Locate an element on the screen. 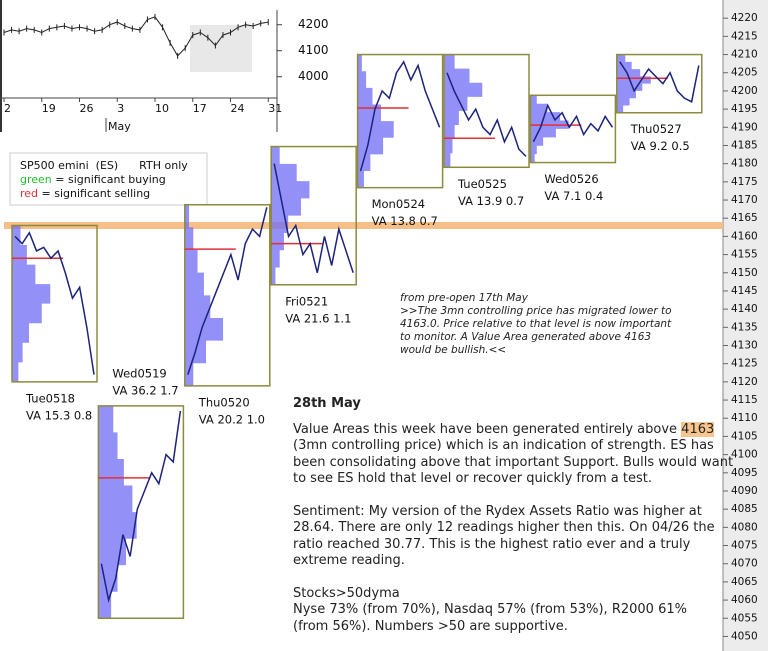 The image size is (768, 651). y-tick-label: 4065 is located at coordinates (744, 582).